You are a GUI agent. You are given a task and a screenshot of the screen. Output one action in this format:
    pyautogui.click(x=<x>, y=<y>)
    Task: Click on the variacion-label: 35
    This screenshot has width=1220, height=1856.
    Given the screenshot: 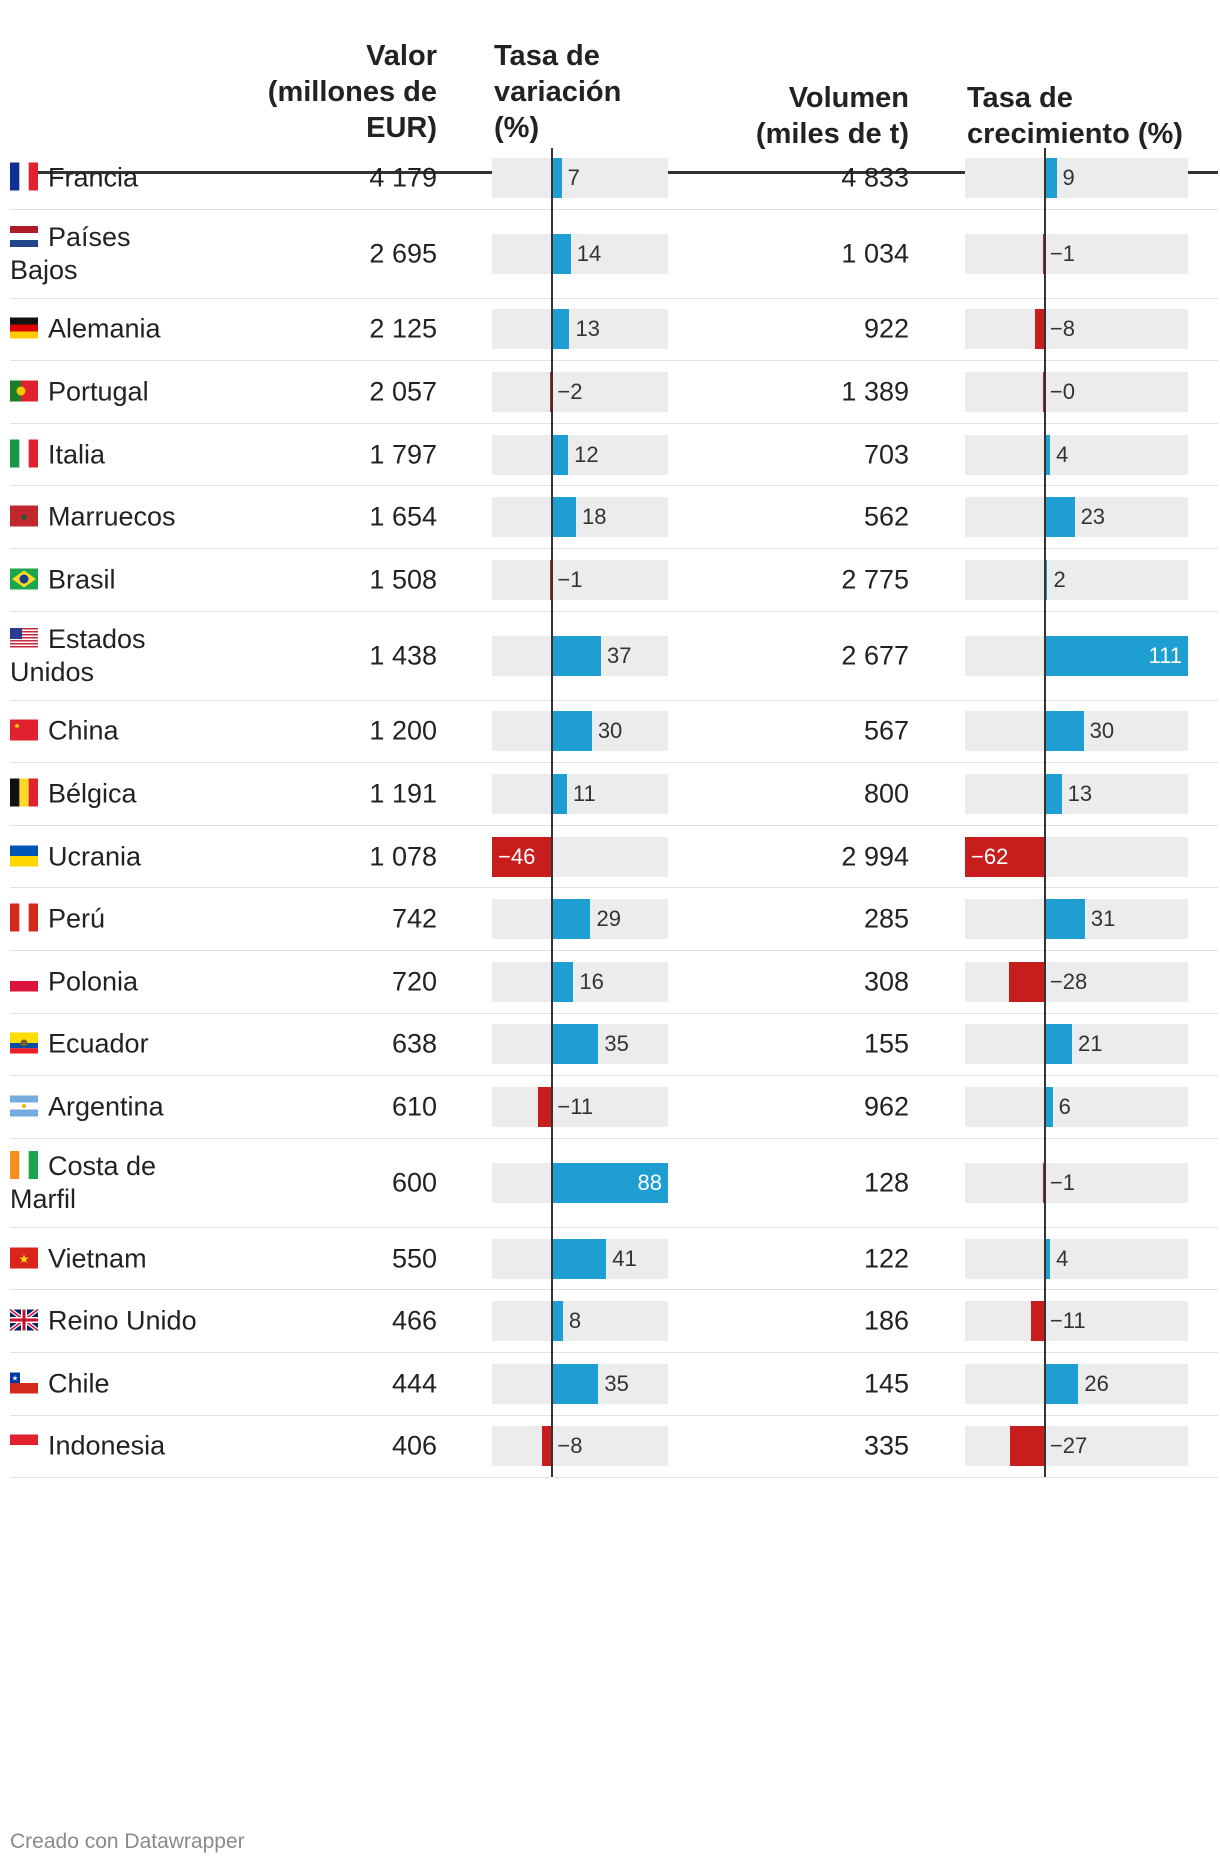 What is the action you would take?
    pyautogui.click(x=616, y=1383)
    